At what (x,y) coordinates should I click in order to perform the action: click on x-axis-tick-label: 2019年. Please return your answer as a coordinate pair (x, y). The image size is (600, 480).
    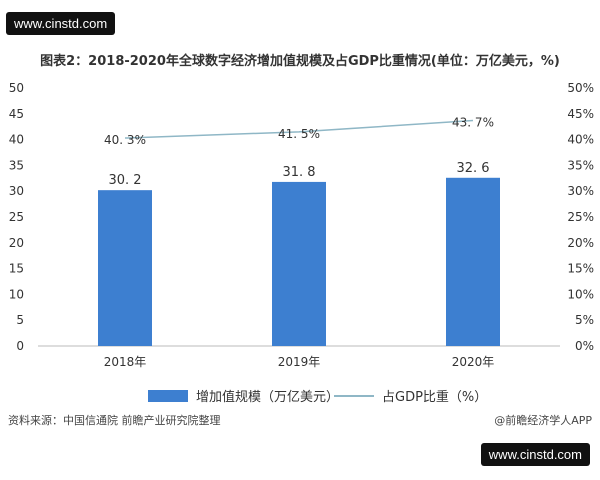
    Looking at the image, I should click on (299, 362).